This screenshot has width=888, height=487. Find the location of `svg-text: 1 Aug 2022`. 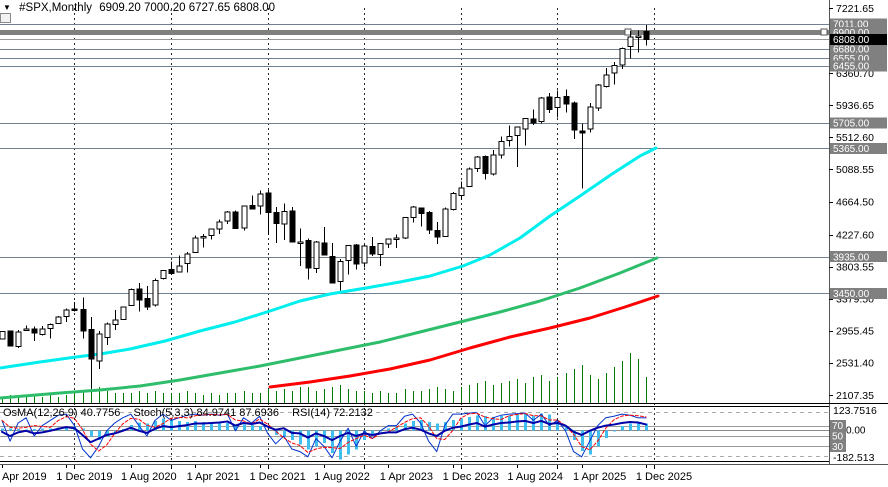

svg-text: 1 Aug 2022 is located at coordinates (342, 477).